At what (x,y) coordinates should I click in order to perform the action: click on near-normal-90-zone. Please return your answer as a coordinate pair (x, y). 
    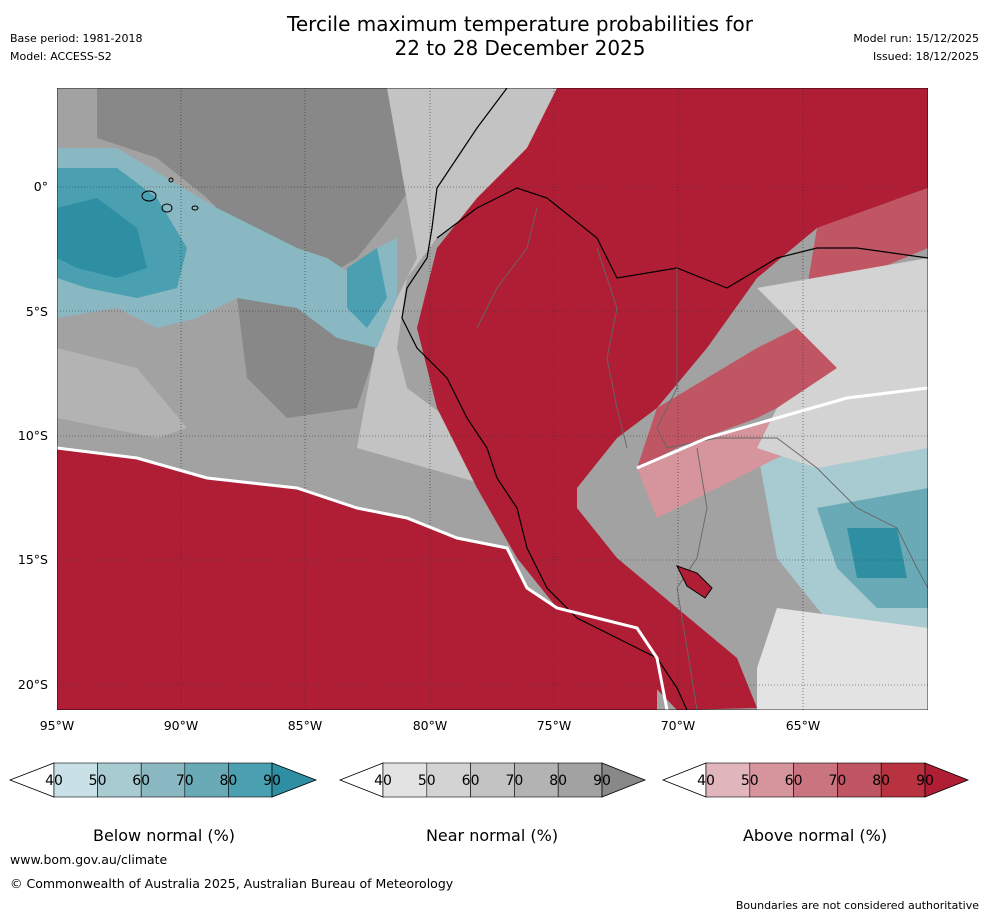
    Looking at the image, I should click on (272, 188).